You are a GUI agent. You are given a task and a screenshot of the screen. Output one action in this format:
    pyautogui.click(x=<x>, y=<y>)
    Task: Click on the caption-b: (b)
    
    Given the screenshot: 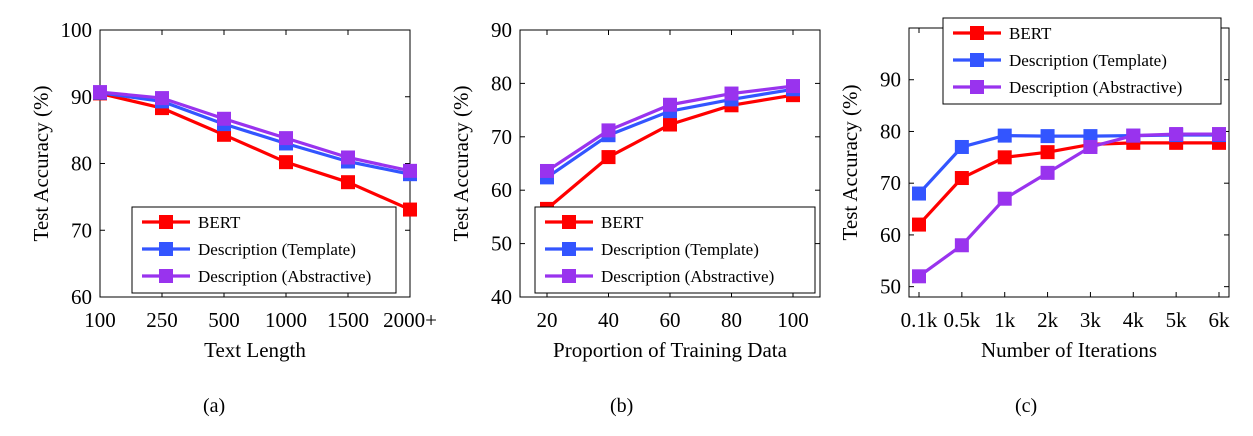 What is the action you would take?
    pyautogui.click(x=622, y=406)
    